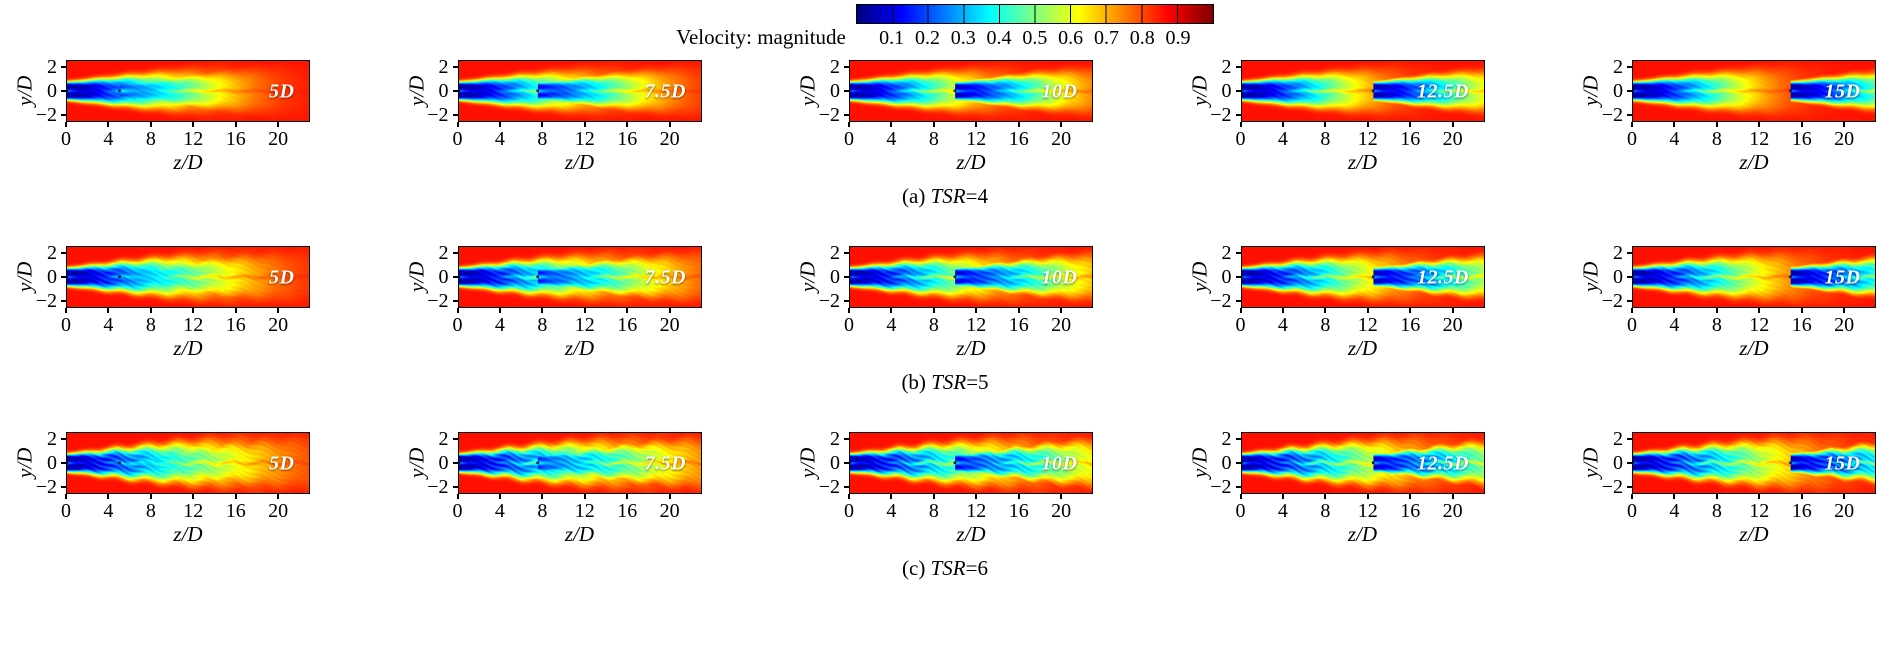 This screenshot has height=664, width=1890. Describe the element at coordinates (916, 568) in the screenshot. I see `caption-prefix: (c)` at that location.